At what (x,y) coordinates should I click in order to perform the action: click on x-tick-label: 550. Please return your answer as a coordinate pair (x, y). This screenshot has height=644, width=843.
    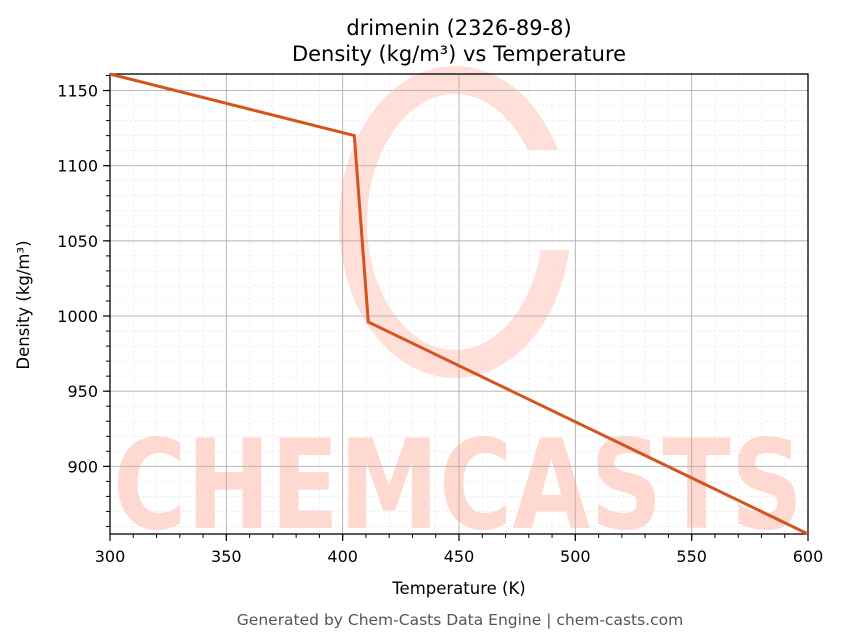
    Looking at the image, I should click on (691, 556).